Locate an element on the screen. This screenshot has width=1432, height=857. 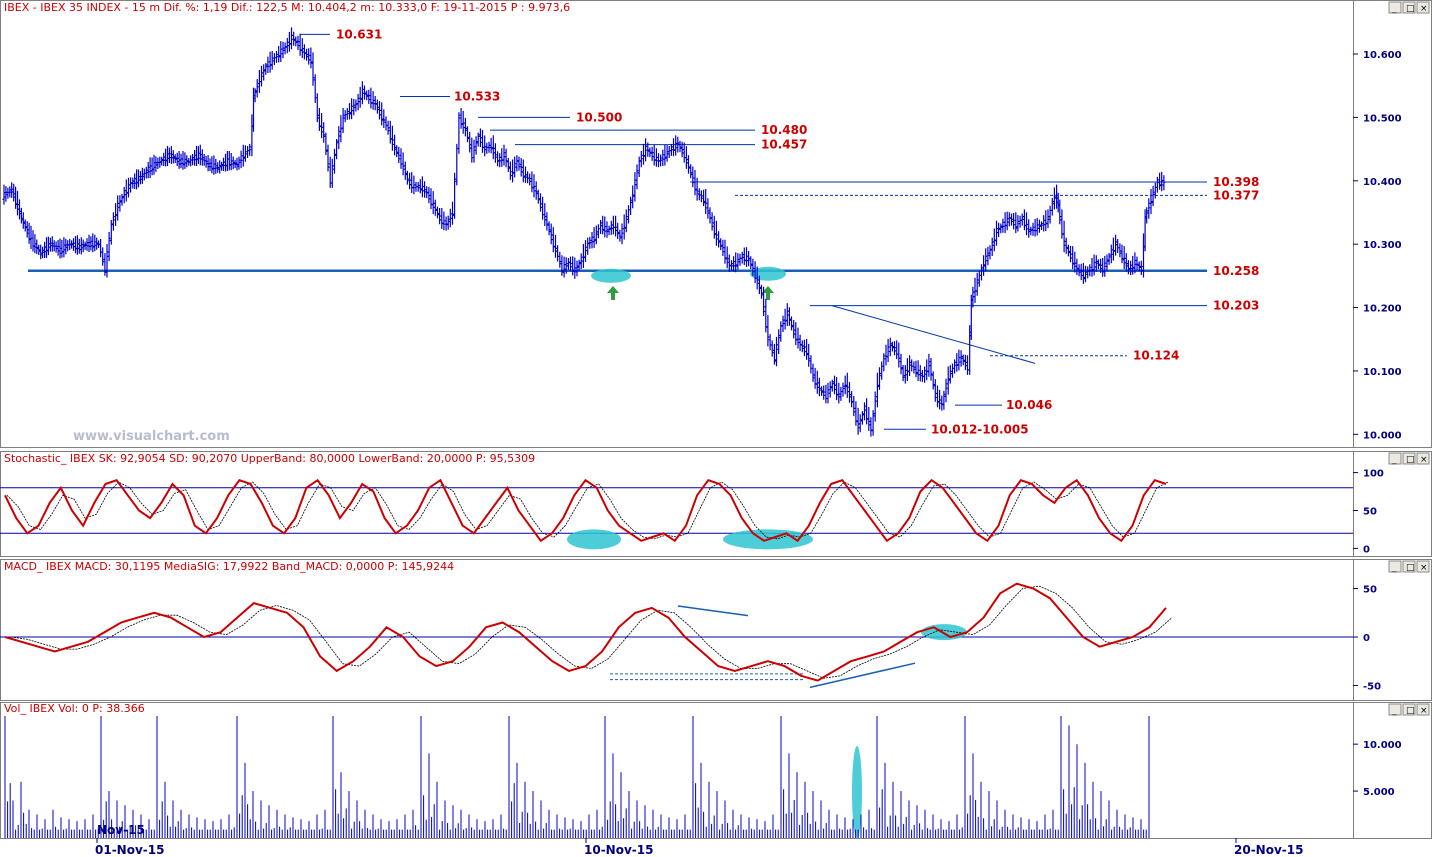
level-label: 10.500 is located at coordinates (599, 117).